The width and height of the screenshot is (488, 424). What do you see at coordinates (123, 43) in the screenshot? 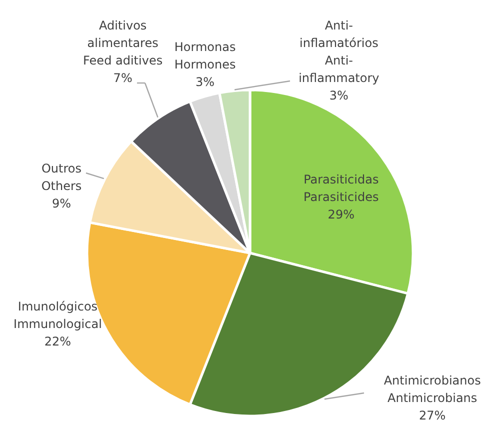
I see `slice-label: Aditivos alimentares Feed aditives` at bounding box center [123, 43].